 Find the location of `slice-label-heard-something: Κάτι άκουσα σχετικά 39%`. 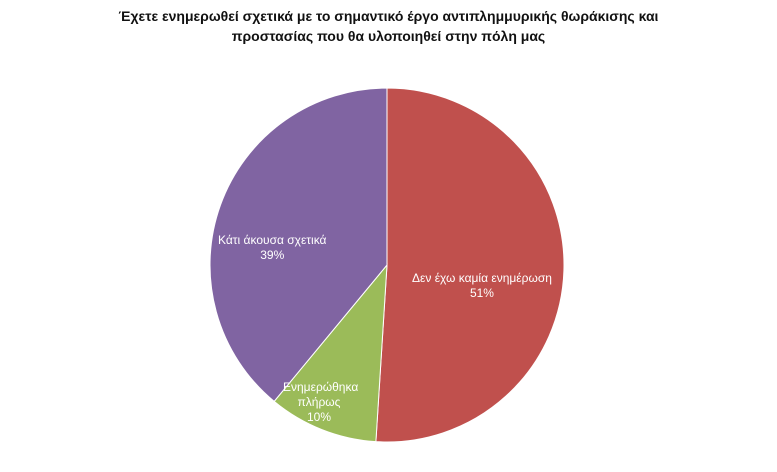

slice-label-heard-something: Κάτι άκουσα σχετικά 39% is located at coordinates (272, 248).